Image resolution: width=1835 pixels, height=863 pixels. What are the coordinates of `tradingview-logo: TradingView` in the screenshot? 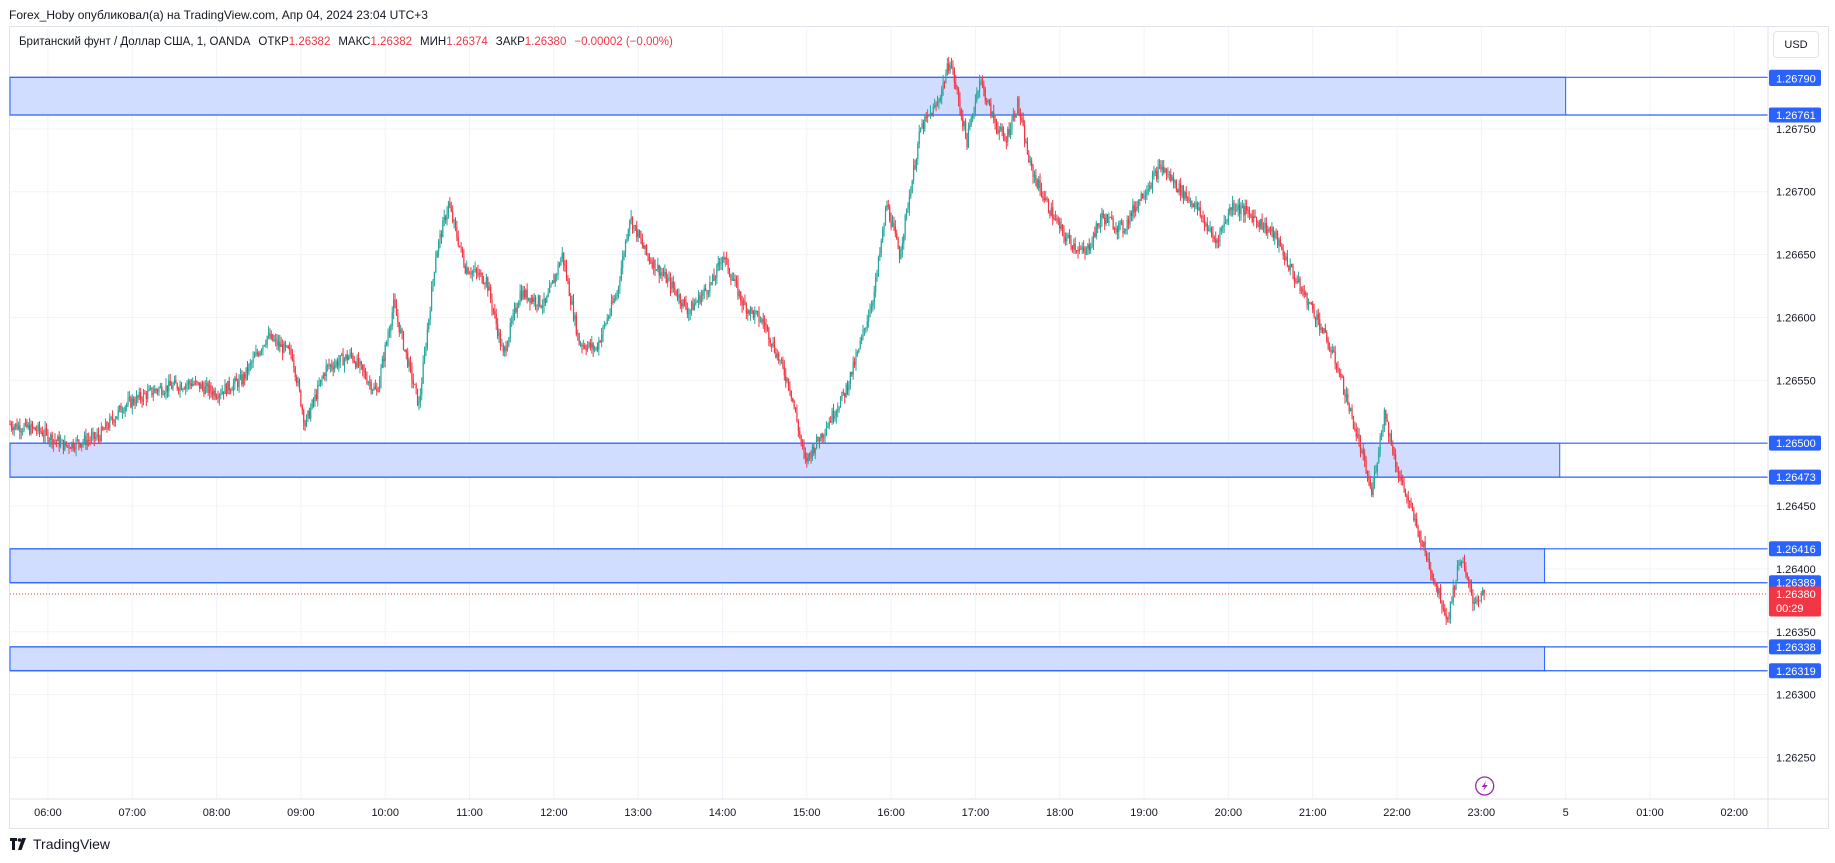 It's located at (60, 844).